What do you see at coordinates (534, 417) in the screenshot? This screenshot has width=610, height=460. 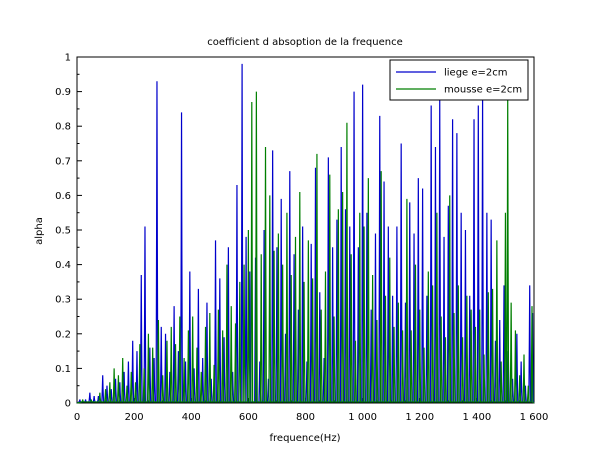 I see `x-tick-label: 1 600` at bounding box center [534, 417].